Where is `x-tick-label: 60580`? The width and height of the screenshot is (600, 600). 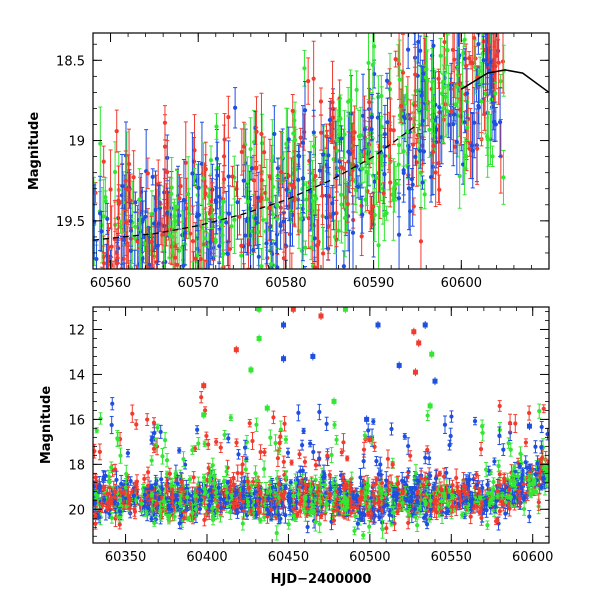
x-tick-label: 60580 is located at coordinates (285, 283).